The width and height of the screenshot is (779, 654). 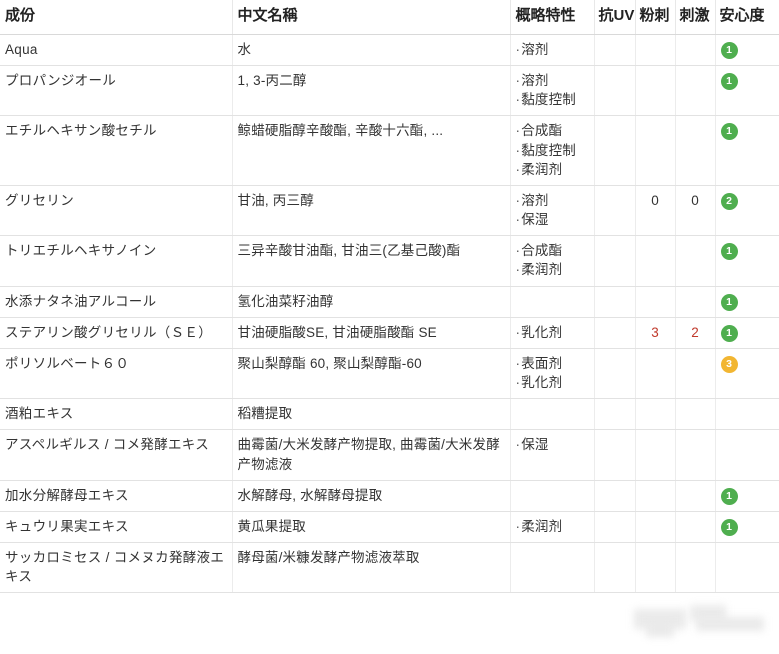 I want to click on ingredient-name: プロパンジオール, so click(x=116, y=91).